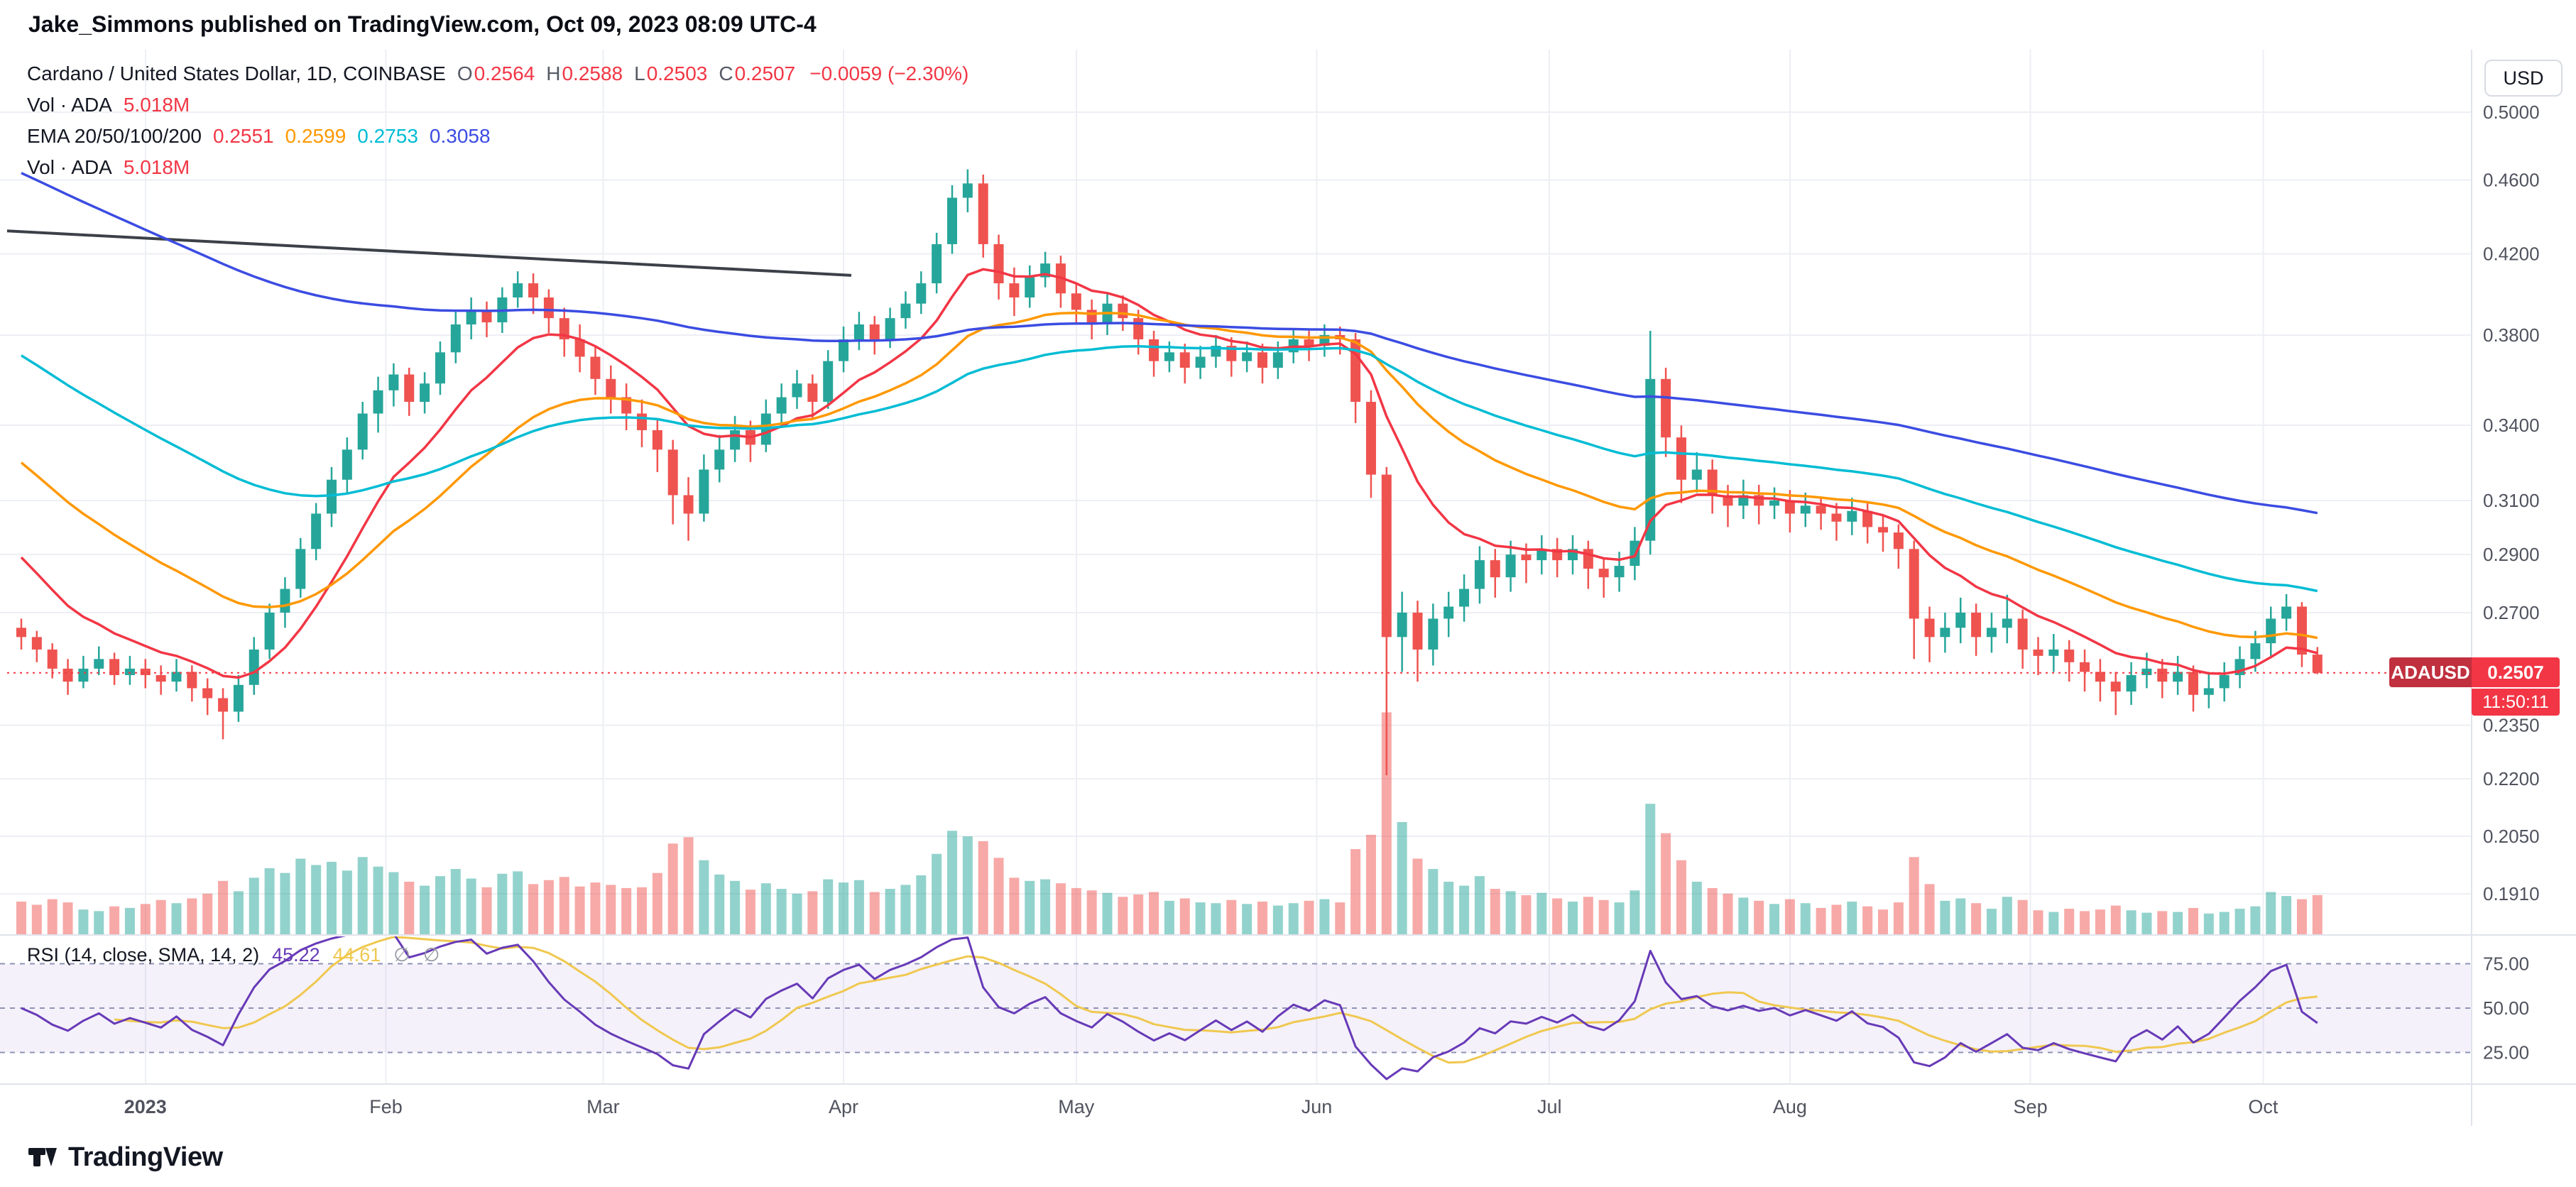  Describe the element at coordinates (401, 955) in the screenshot. I see `rsi-empty-value-icon: ∅` at that location.